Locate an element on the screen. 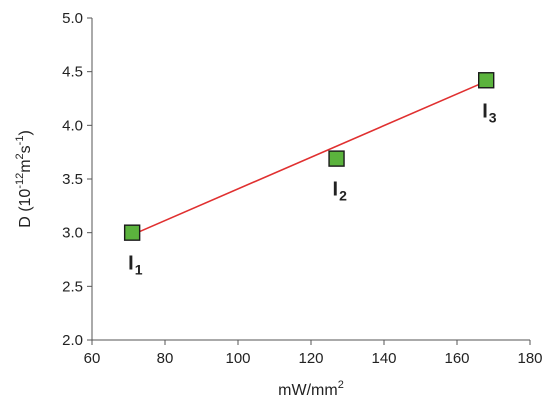 The image size is (547, 406). y-tick-label: 3.5 is located at coordinates (72, 179).